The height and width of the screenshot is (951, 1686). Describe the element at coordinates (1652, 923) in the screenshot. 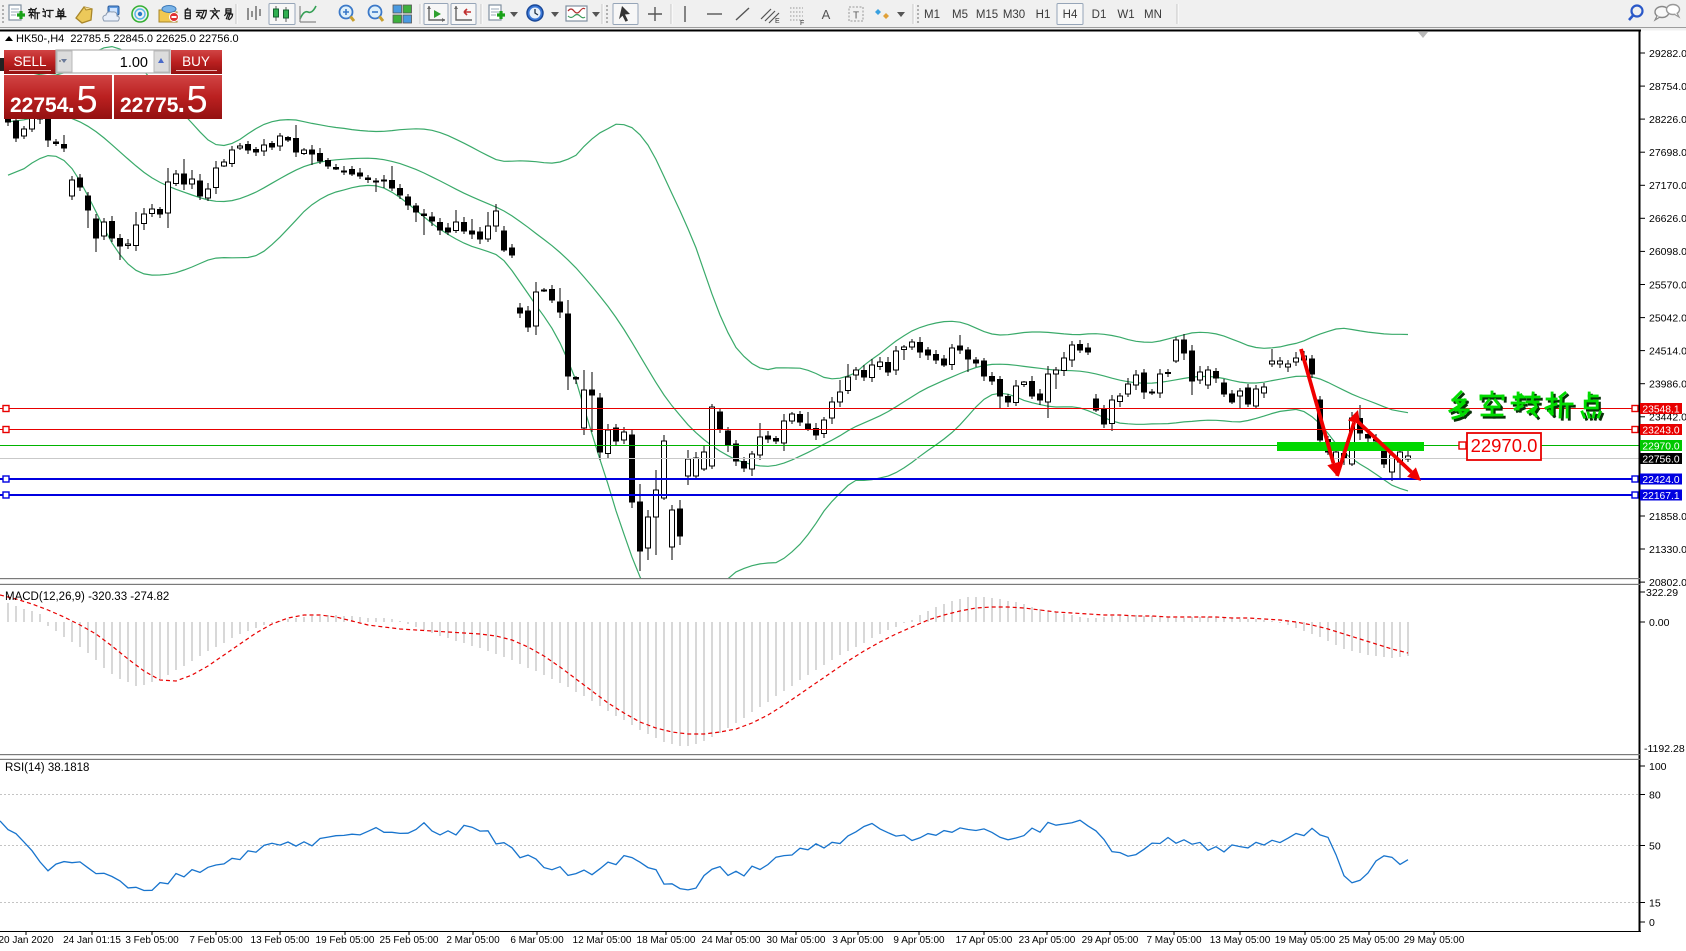

I see `svg-text: 0` at that location.